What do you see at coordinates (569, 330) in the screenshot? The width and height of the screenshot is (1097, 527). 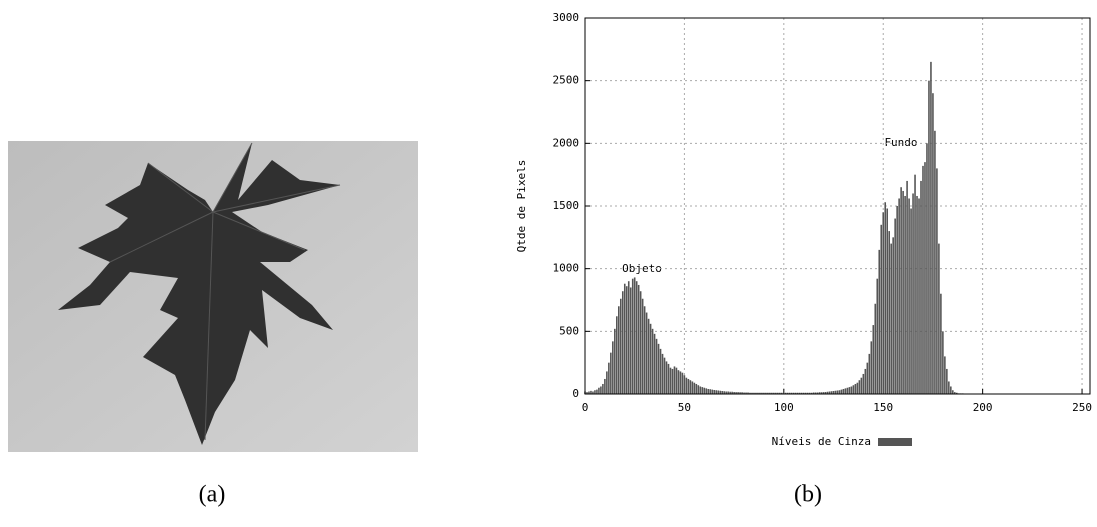 I see `y-tick-label: 500` at bounding box center [569, 330].